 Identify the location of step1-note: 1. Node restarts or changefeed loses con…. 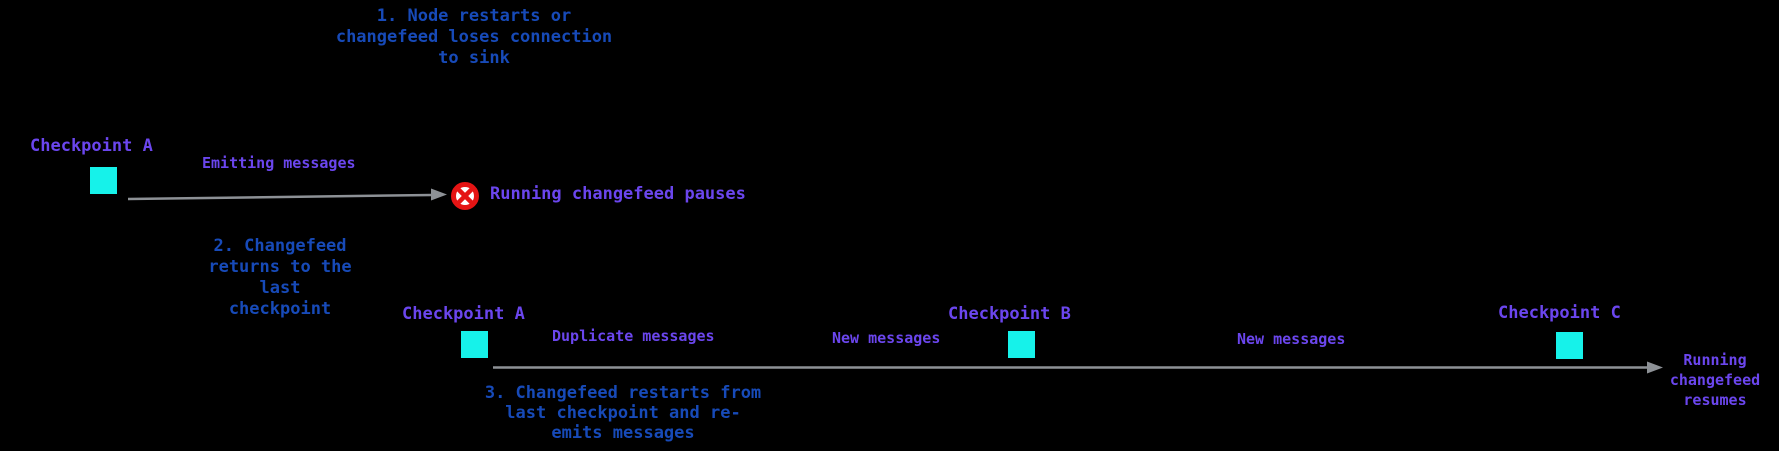
(474, 37).